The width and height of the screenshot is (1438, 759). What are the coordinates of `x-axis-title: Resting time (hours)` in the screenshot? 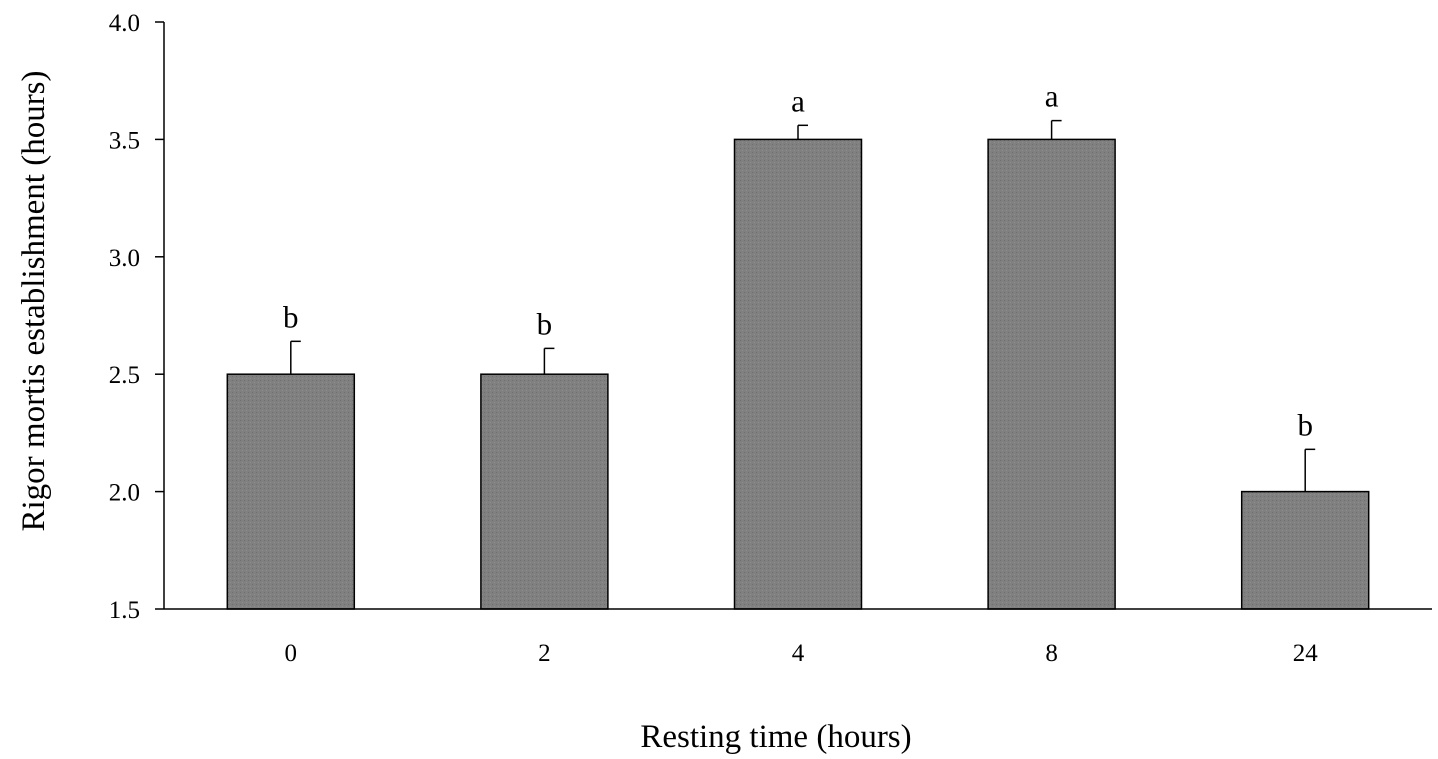 It's located at (775, 737).